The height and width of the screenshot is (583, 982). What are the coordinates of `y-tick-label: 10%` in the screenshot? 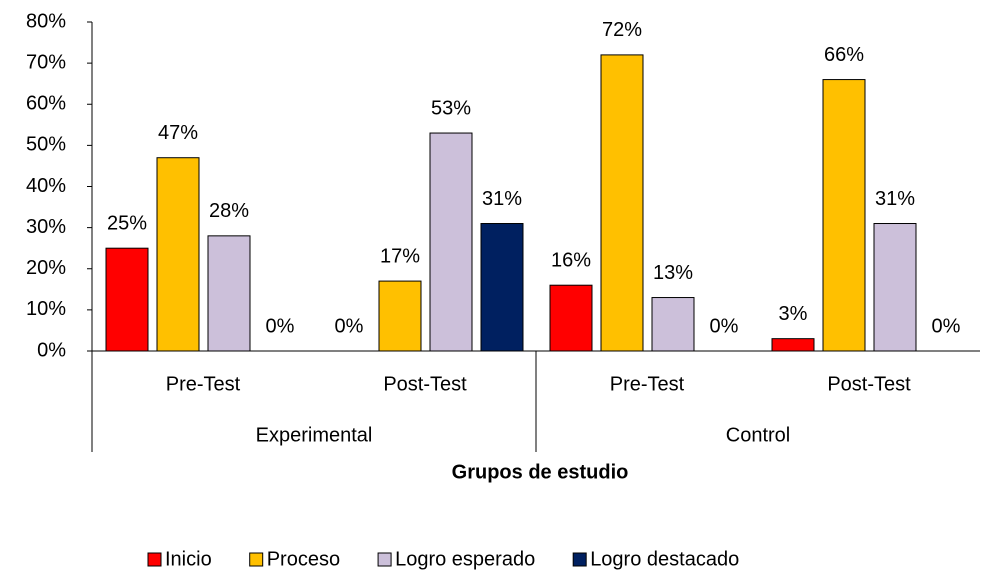 It's located at (46, 309).